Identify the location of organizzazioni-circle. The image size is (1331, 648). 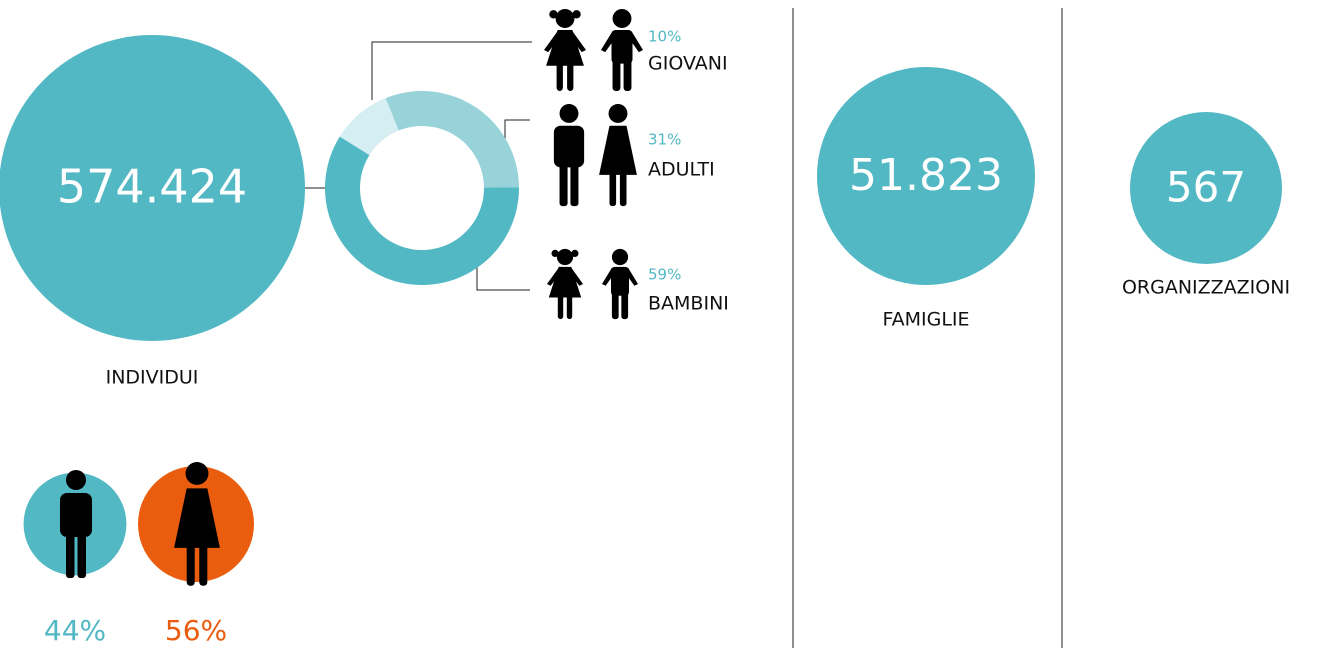
(1206, 188).